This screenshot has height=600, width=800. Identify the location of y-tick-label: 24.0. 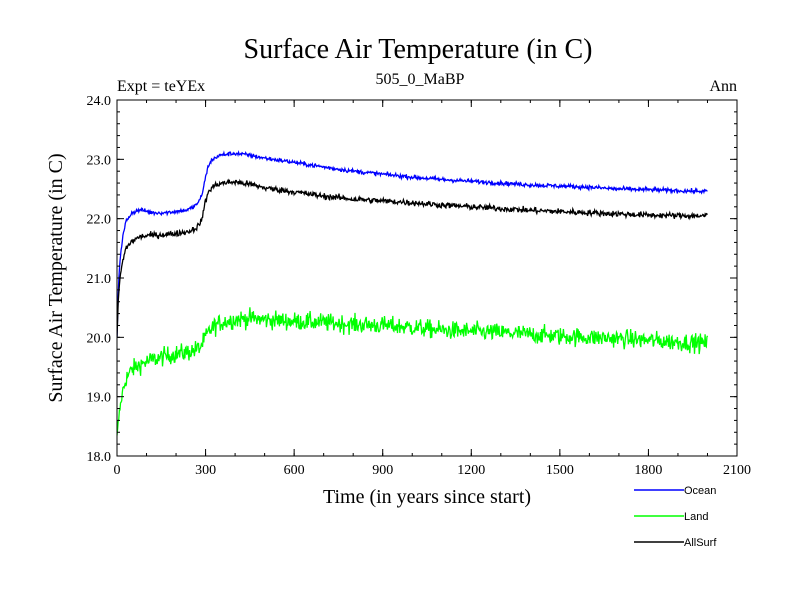
(99, 101).